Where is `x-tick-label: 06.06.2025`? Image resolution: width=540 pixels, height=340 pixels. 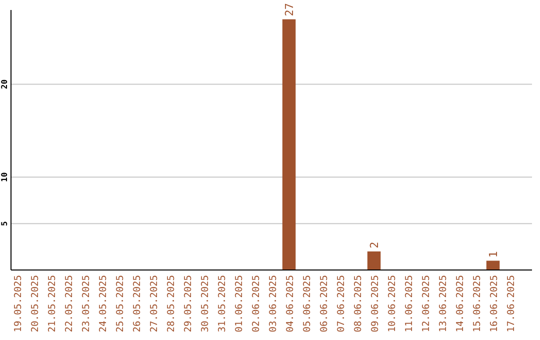
x-tick-label: 06.06.2025 is located at coordinates (324, 303).